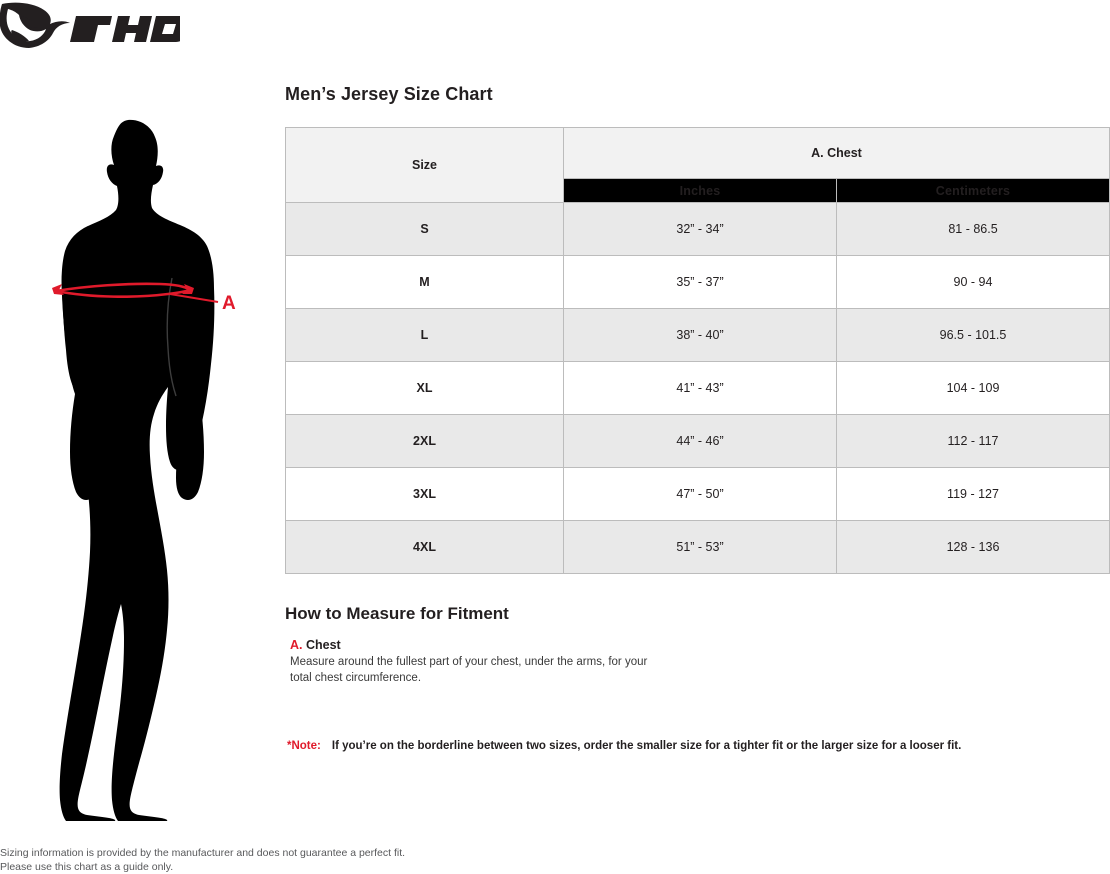  Describe the element at coordinates (700, 190) in the screenshot. I see `column-header-inches: Inches` at that location.